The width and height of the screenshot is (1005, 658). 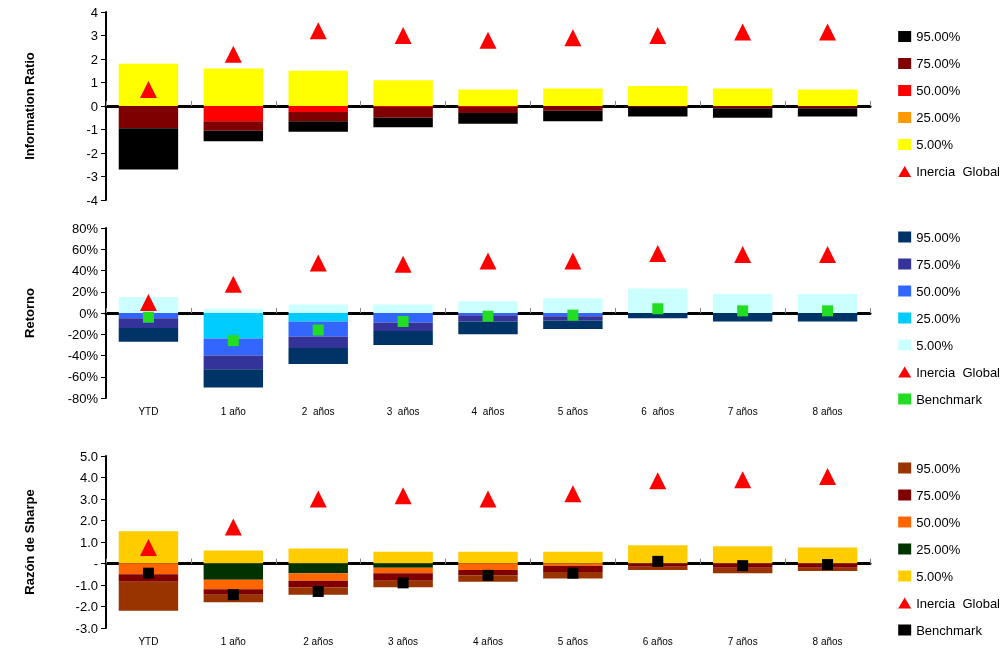 I want to click on x-tick-label: 7 años, so click(x=742, y=641).